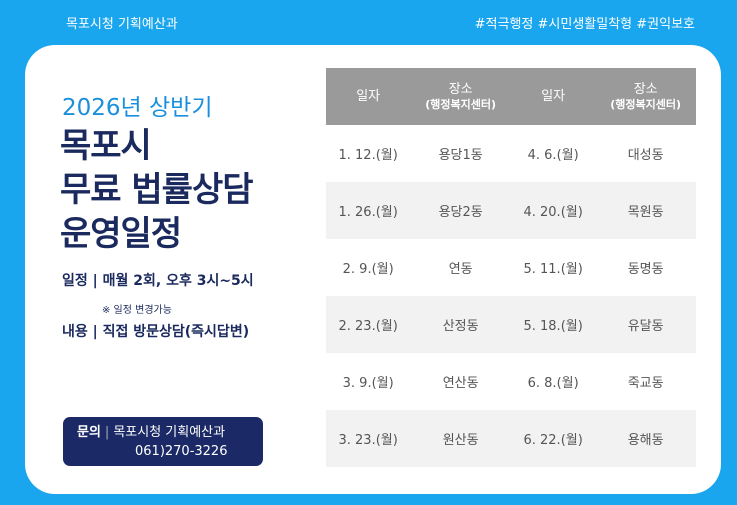 Image resolution: width=737 pixels, height=505 pixels. What do you see at coordinates (553, 324) in the screenshot?
I see `date-cell: 5. 18.(월)` at bounding box center [553, 324].